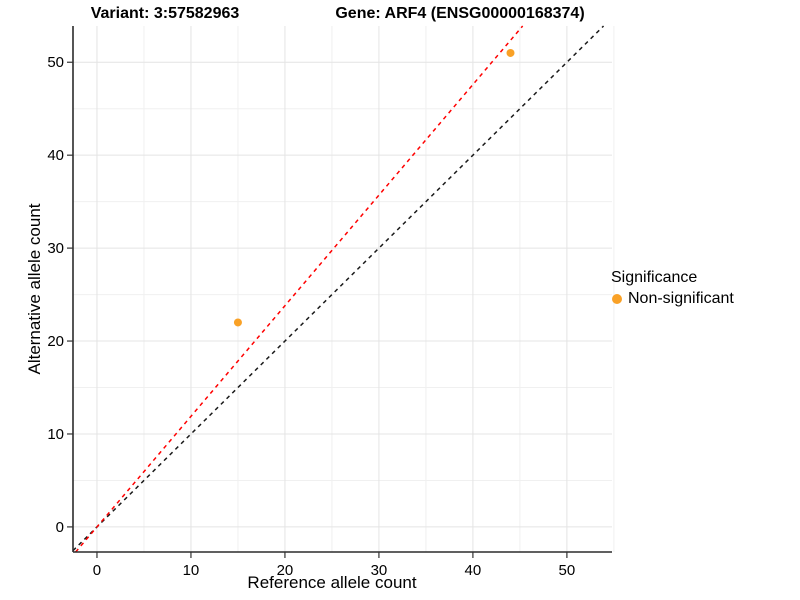  Describe the element at coordinates (34, 289) in the screenshot. I see `y-axis-title: Alternative allele count` at that location.